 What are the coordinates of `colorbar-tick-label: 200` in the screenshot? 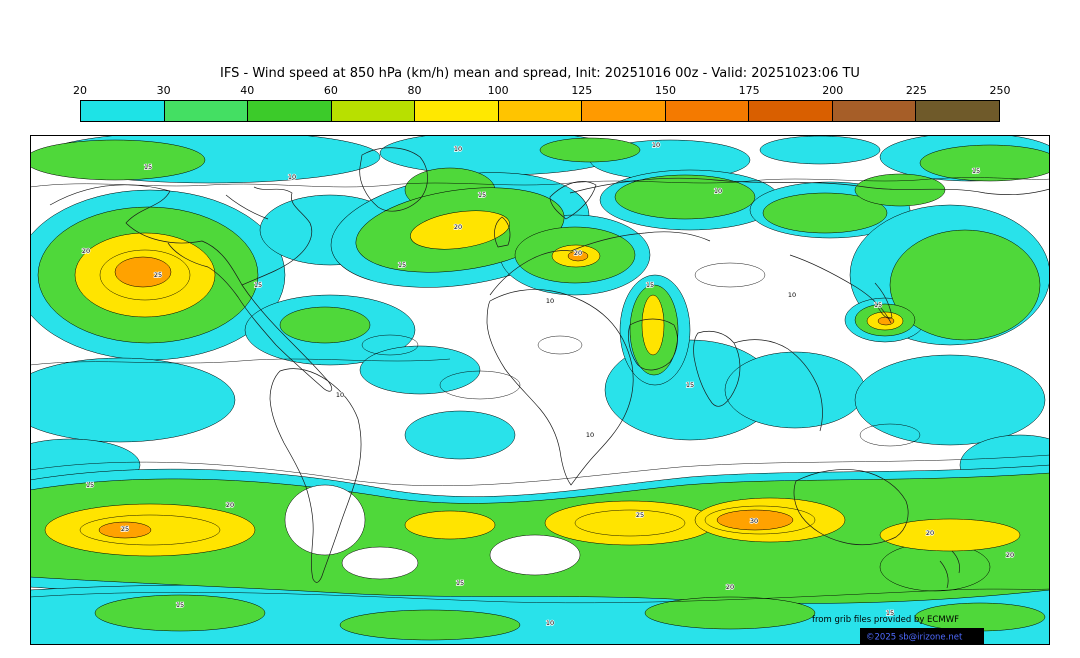 It's located at (833, 90).